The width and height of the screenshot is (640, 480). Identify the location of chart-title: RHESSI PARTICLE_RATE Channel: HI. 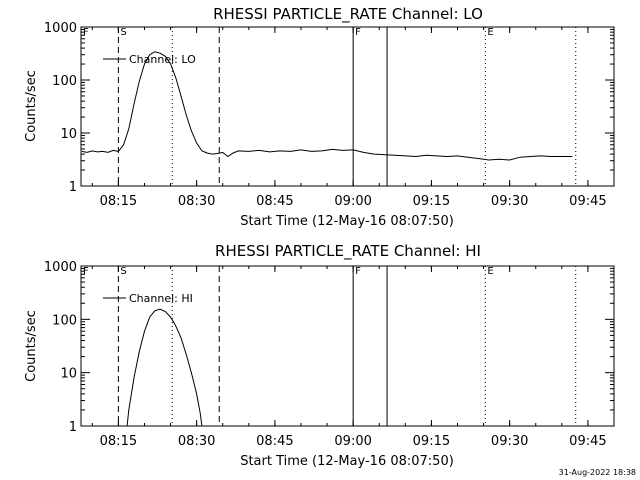
(348, 251).